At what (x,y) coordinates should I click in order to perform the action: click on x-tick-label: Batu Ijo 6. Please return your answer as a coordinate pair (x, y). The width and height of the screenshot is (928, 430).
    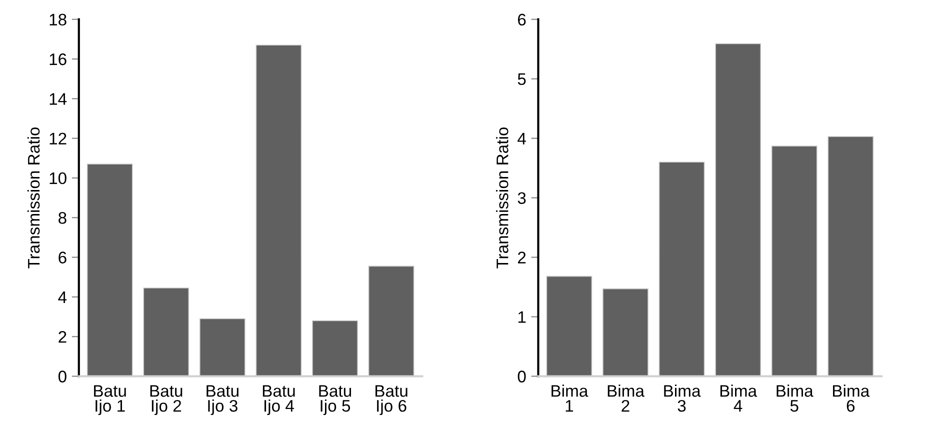
    Looking at the image, I should click on (392, 400).